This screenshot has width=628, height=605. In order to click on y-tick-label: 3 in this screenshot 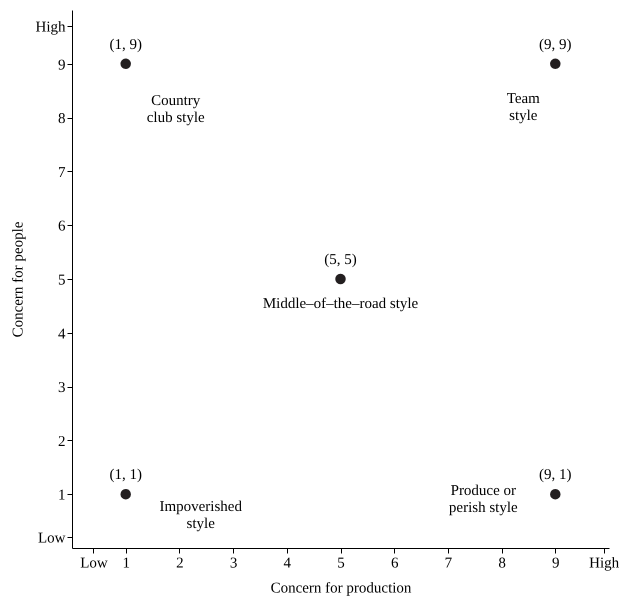, I will do `click(62, 388)`.